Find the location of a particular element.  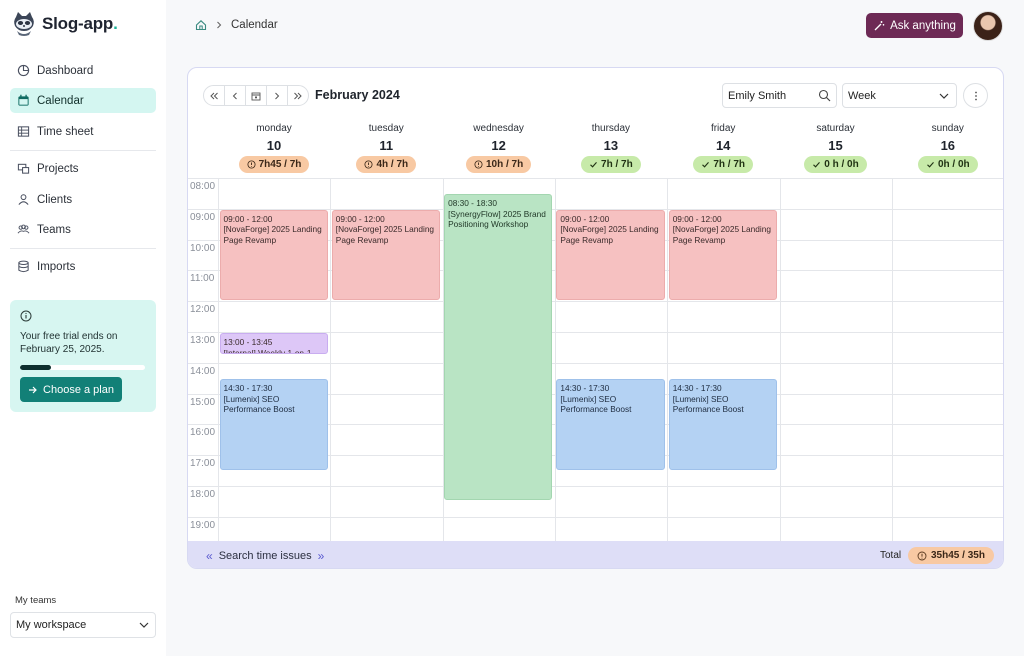

date-navigation is located at coordinates (256, 95).